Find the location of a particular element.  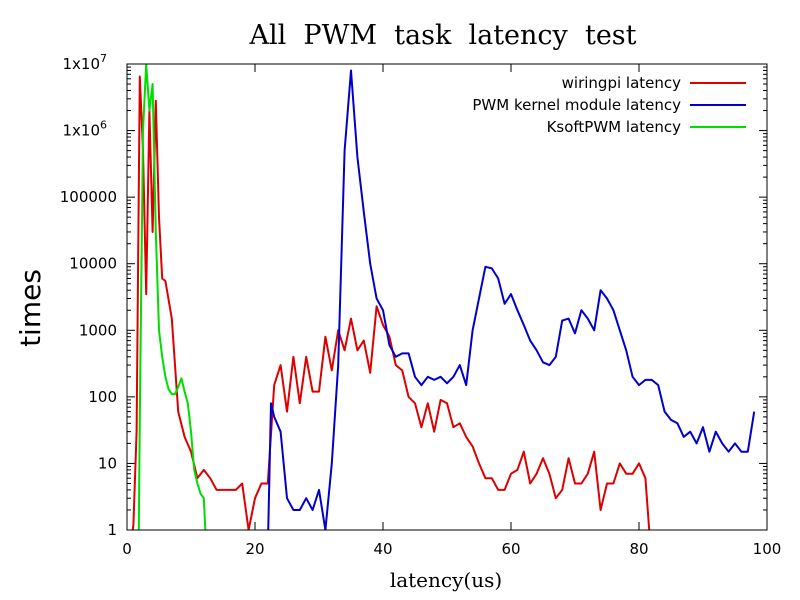

y-tick-label: 1x10⁷ is located at coordinates (84, 62).